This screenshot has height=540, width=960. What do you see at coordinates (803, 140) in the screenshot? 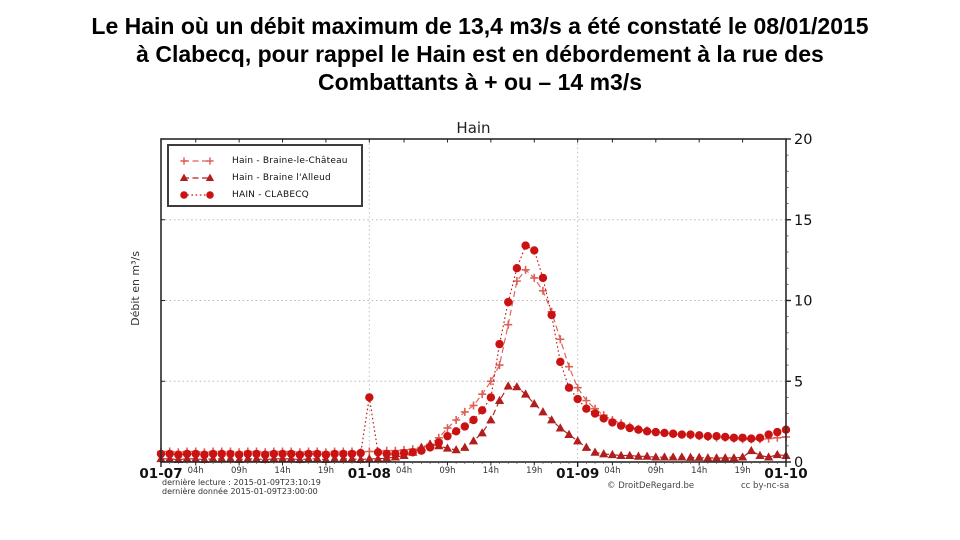
I see `y-tick-label: 20` at bounding box center [803, 140].